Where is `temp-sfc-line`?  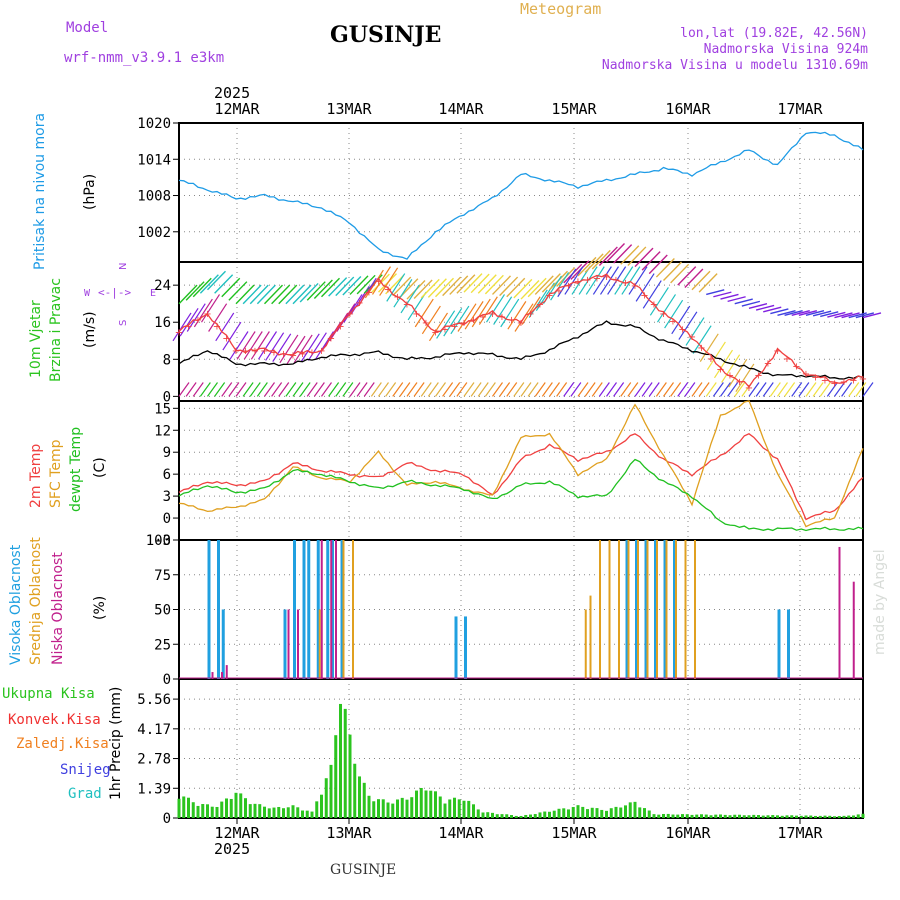 temp-sfc-line is located at coordinates (521, 464).